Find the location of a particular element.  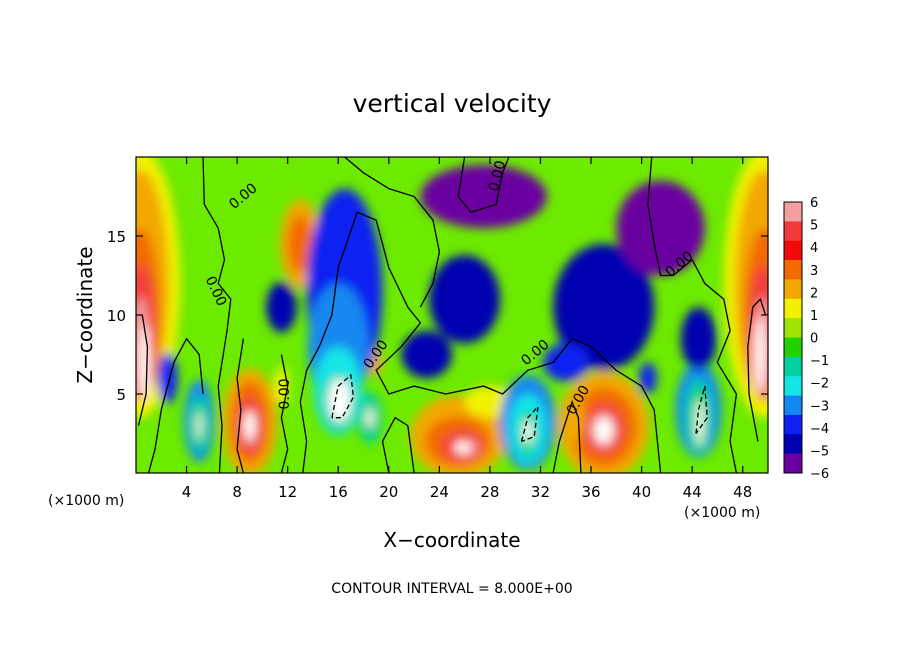

colorbar-label: 6 is located at coordinates (814, 203).